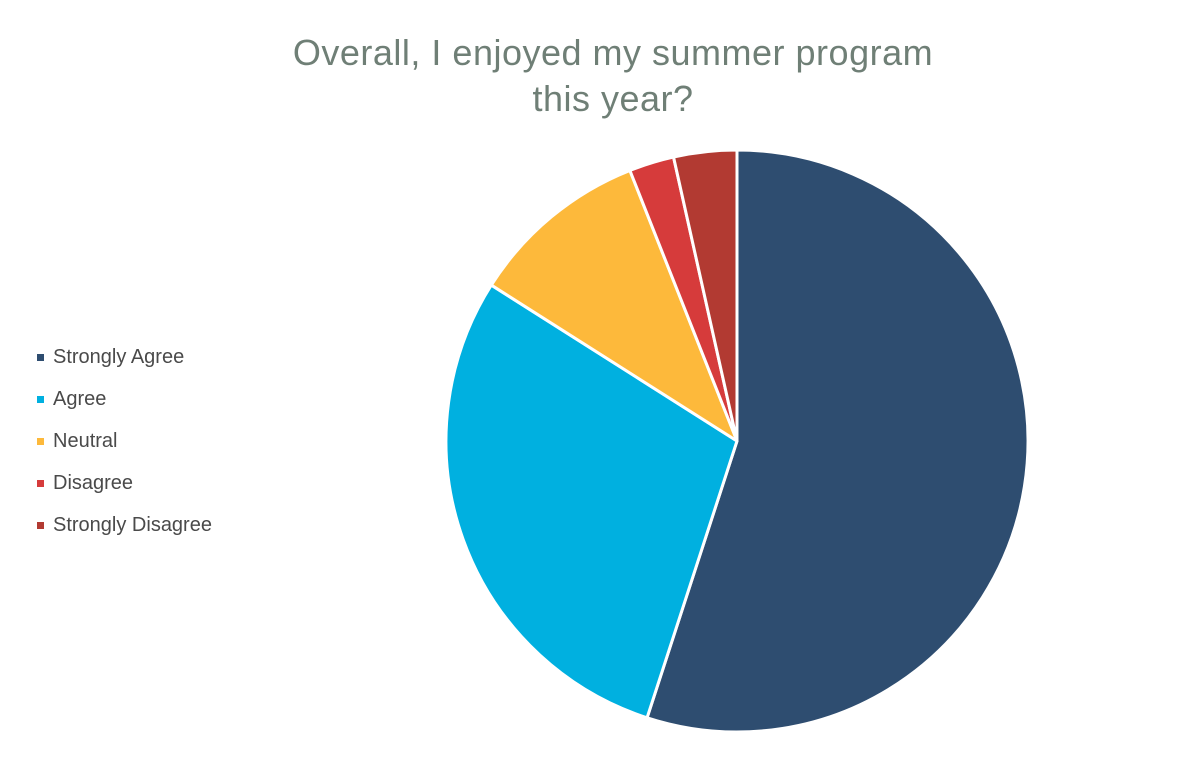 The width and height of the screenshot is (1203, 759). Describe the element at coordinates (591, 501) in the screenshot. I see `pie-slice-agree` at that location.